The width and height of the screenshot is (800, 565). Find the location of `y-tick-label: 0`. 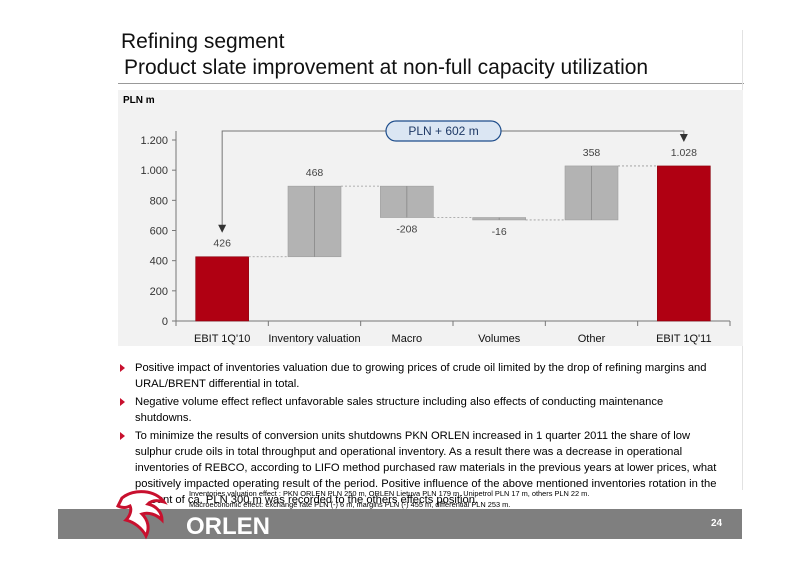

y-tick-label: 0 is located at coordinates (165, 322).